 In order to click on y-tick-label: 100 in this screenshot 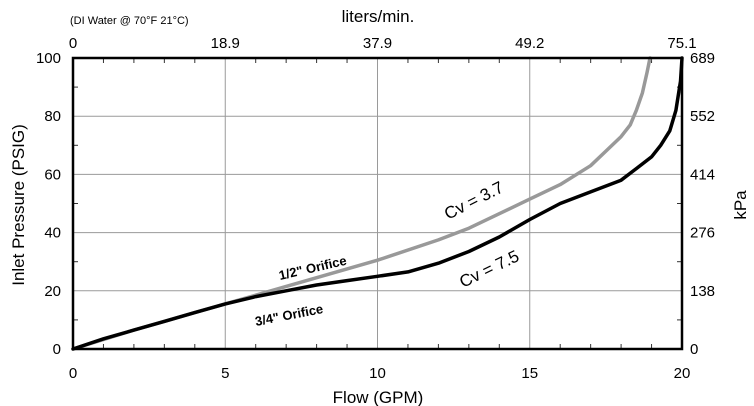, I will do `click(48, 58)`.